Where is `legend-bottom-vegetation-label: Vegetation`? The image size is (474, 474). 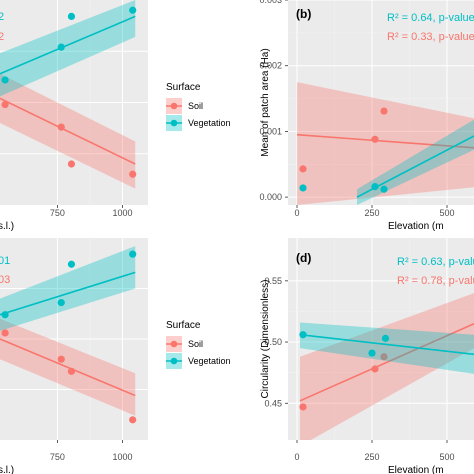 legend-bottom-vegetation-label: Vegetation is located at coordinates (209, 361).